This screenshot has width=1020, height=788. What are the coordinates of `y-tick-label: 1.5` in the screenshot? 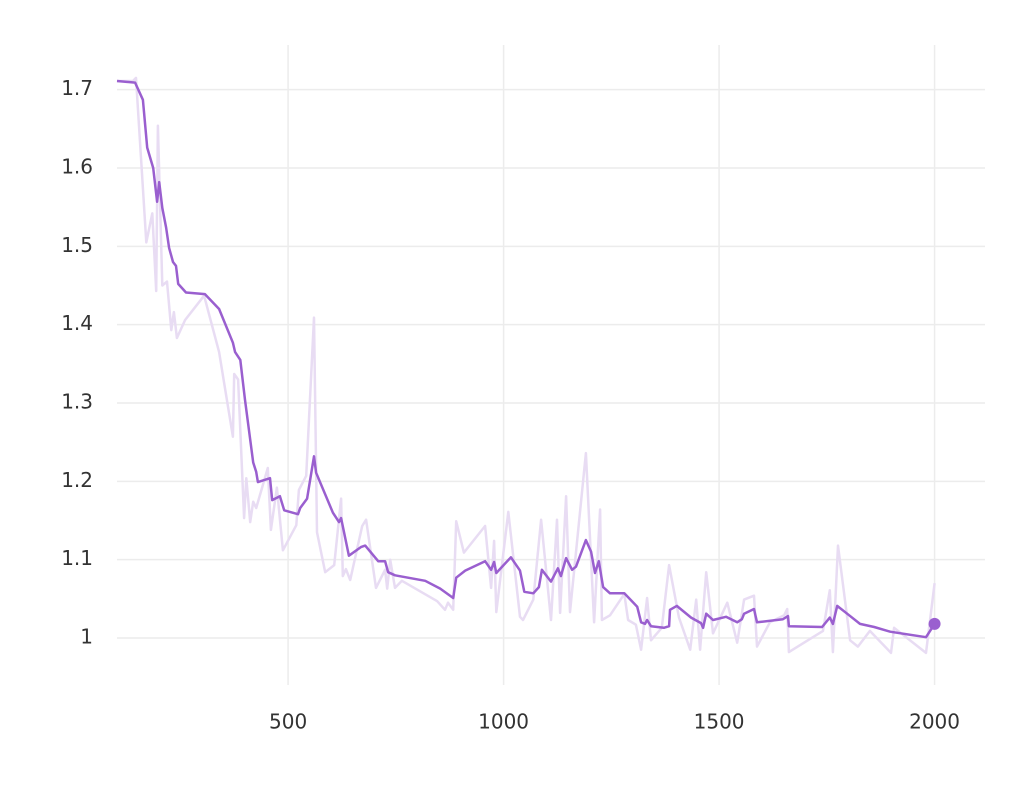 It's located at (77, 245).